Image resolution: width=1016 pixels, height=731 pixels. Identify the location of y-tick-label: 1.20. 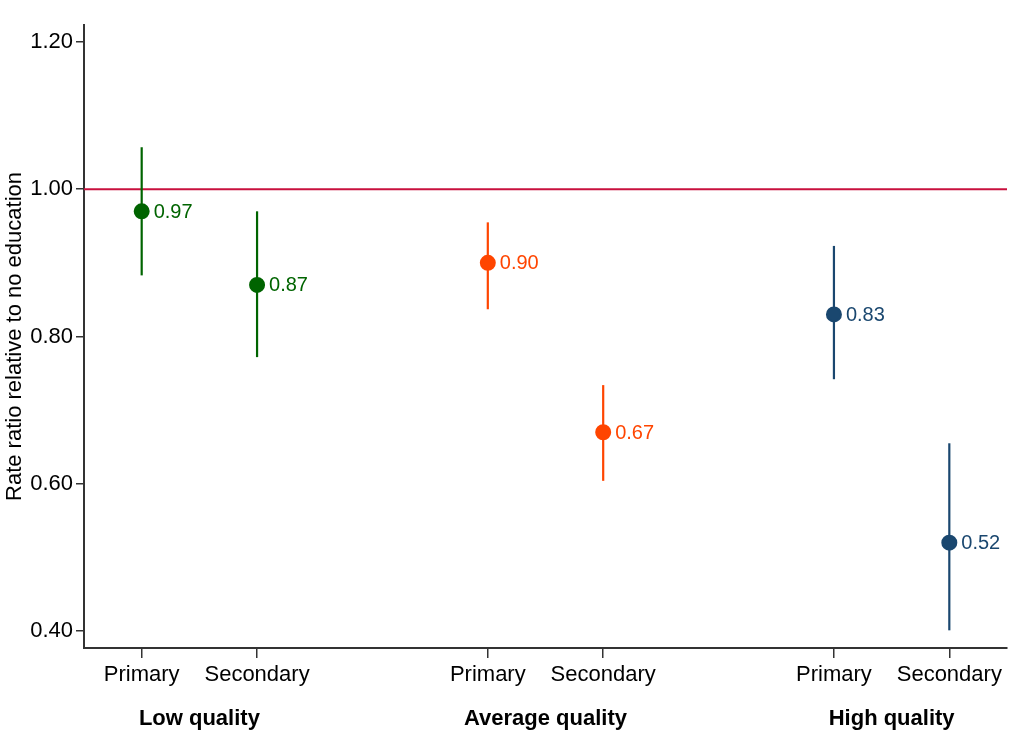
(51, 40).